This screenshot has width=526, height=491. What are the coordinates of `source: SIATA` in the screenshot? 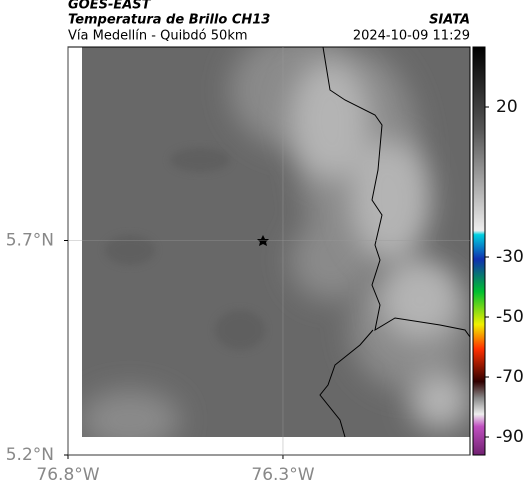 It's located at (449, 20).